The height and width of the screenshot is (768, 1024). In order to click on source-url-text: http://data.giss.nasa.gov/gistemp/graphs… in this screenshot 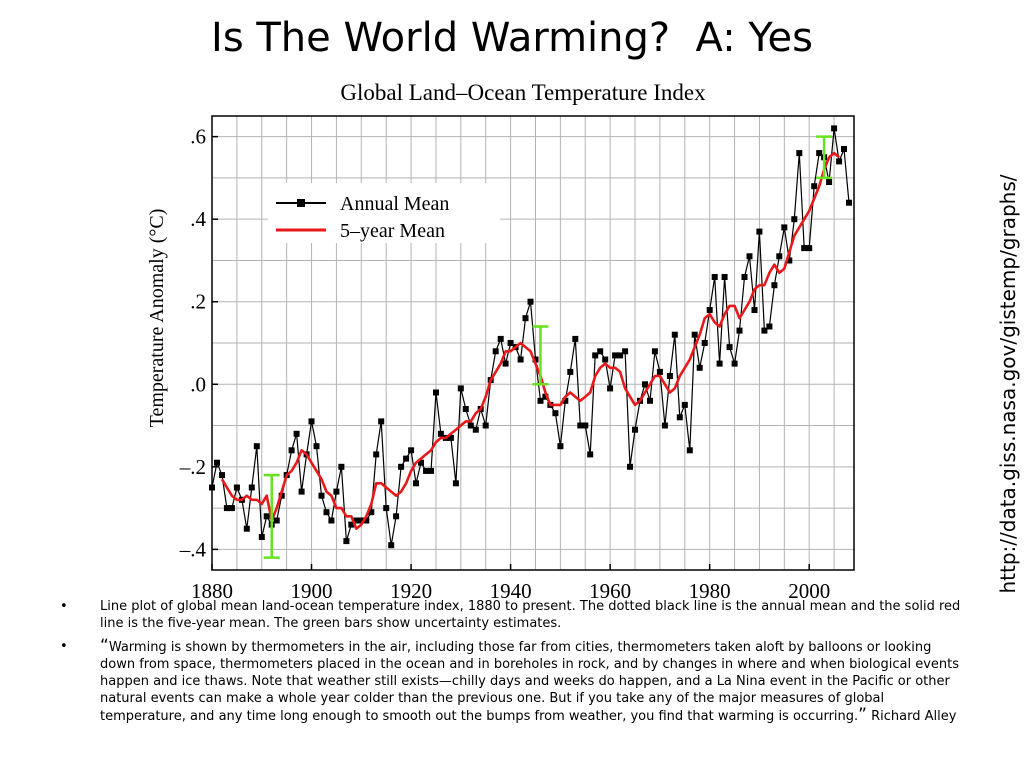, I will do `click(1008, 384)`.